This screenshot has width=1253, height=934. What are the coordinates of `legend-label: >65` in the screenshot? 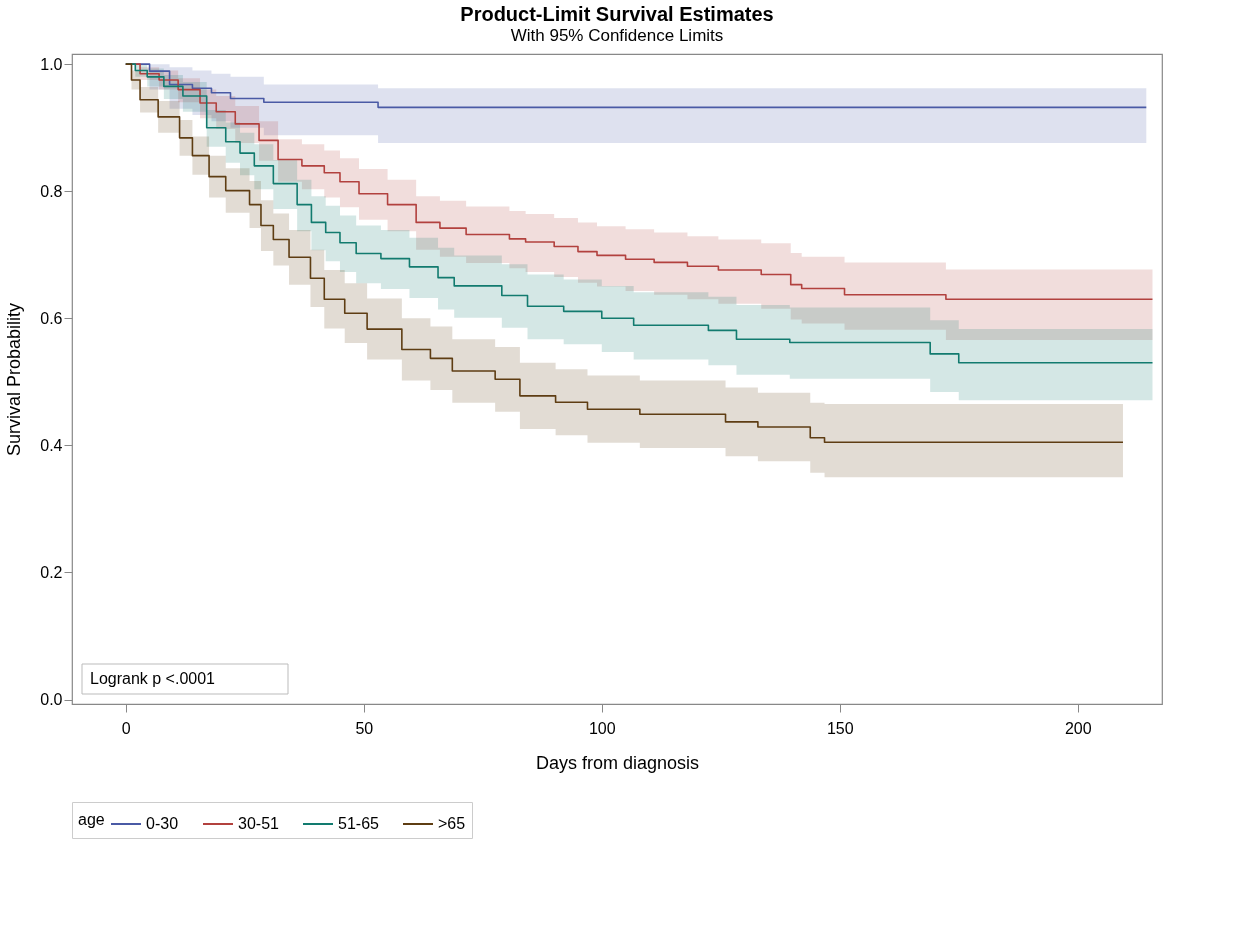 It's located at (452, 823).